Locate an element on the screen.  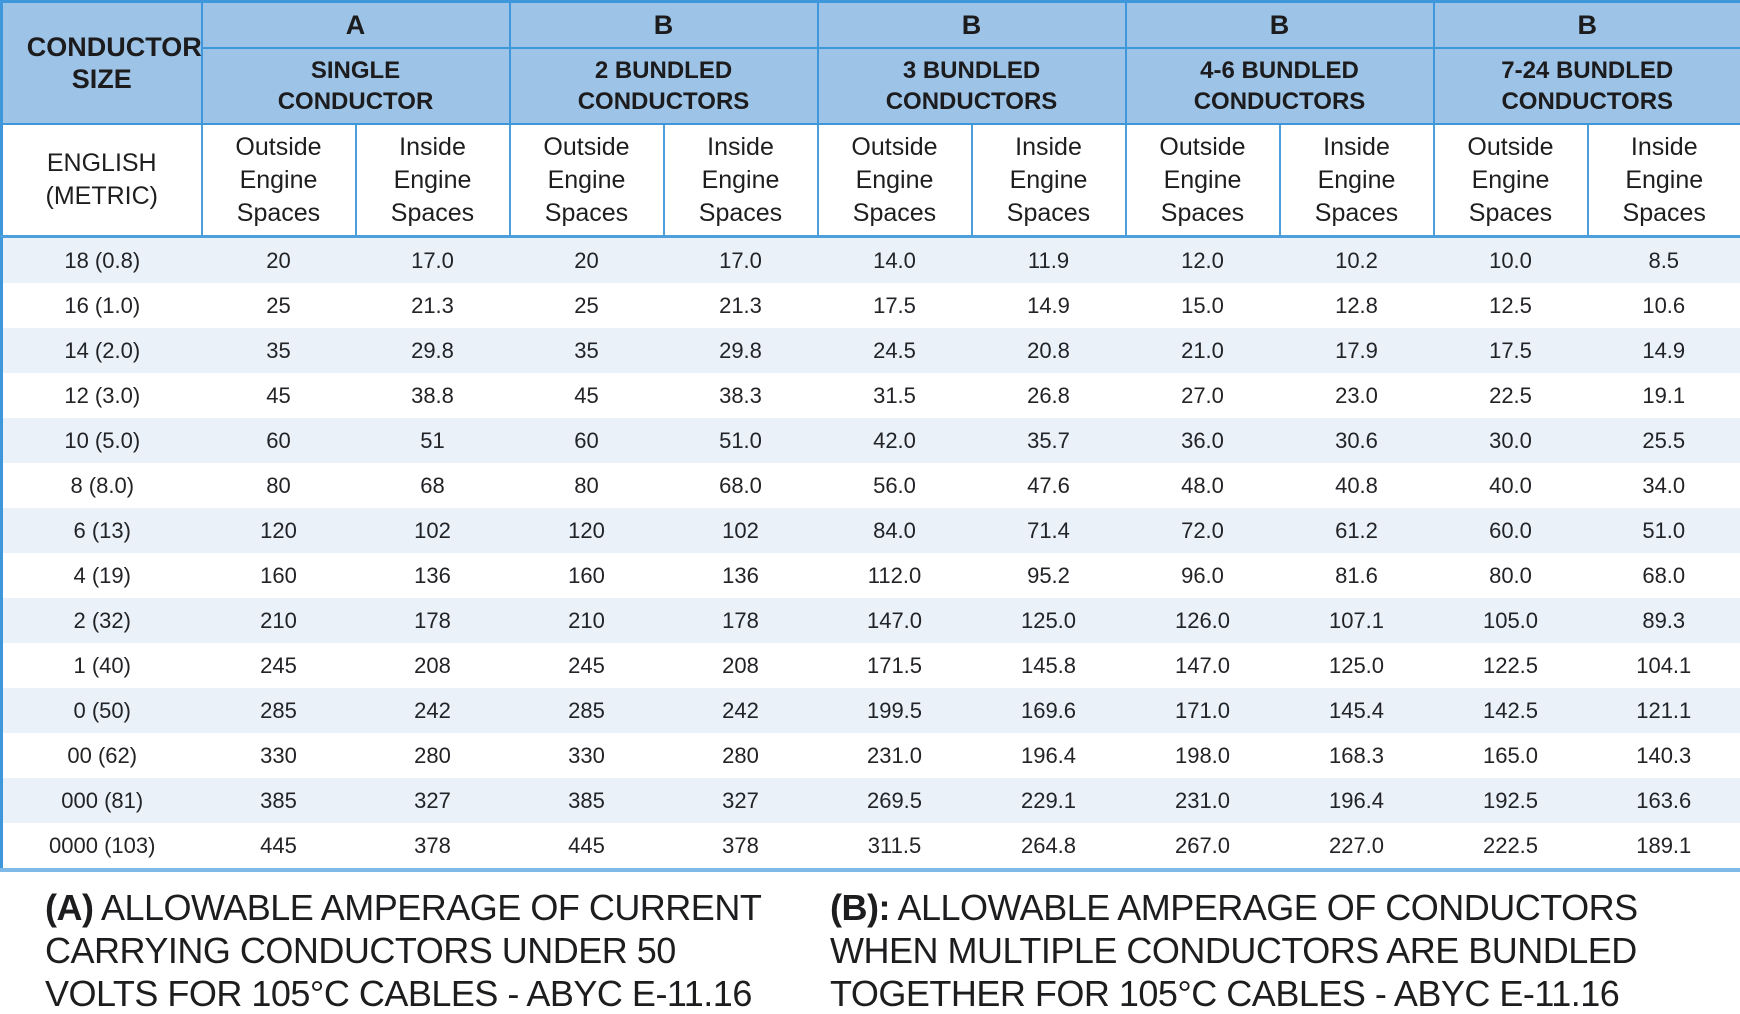
amperage-cell: 40.8 is located at coordinates (1356, 485).